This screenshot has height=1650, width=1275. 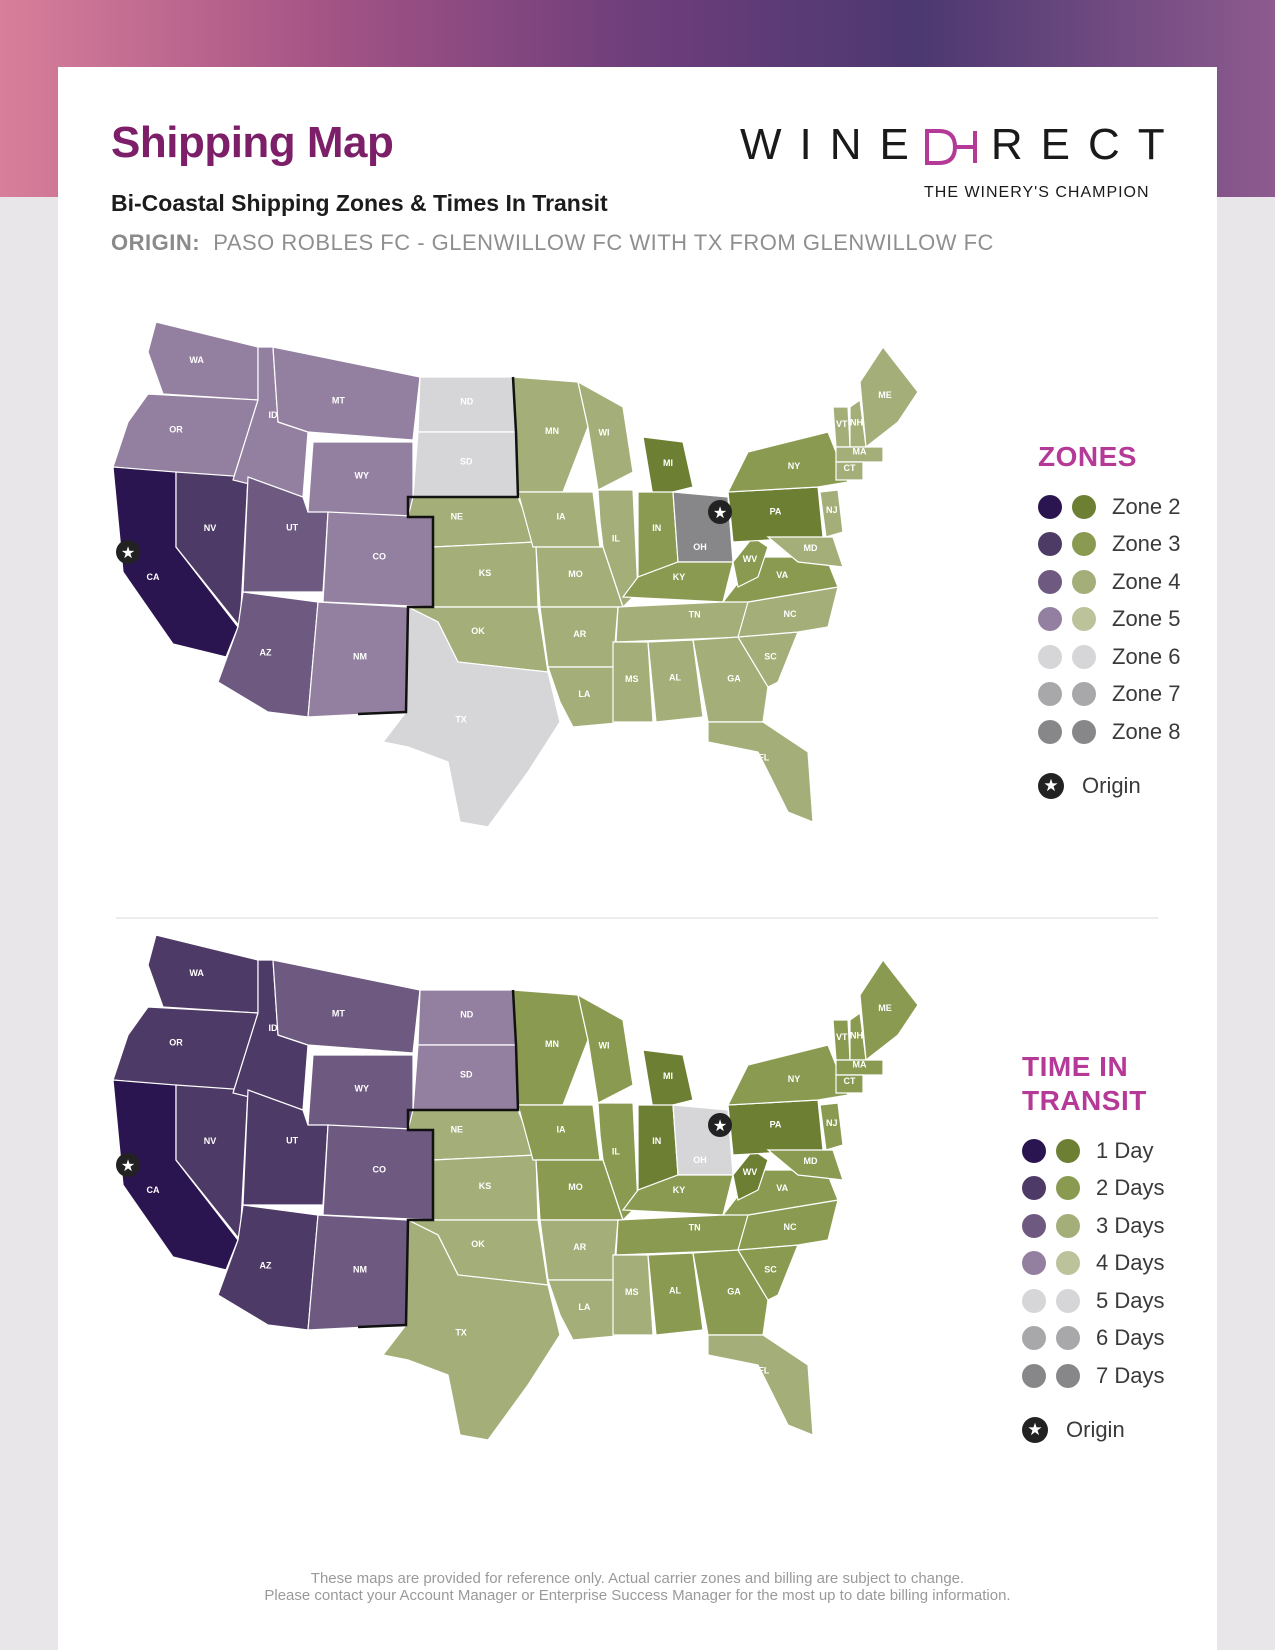 I want to click on zones_legend-label: Zone 7, so click(x=1146, y=694).